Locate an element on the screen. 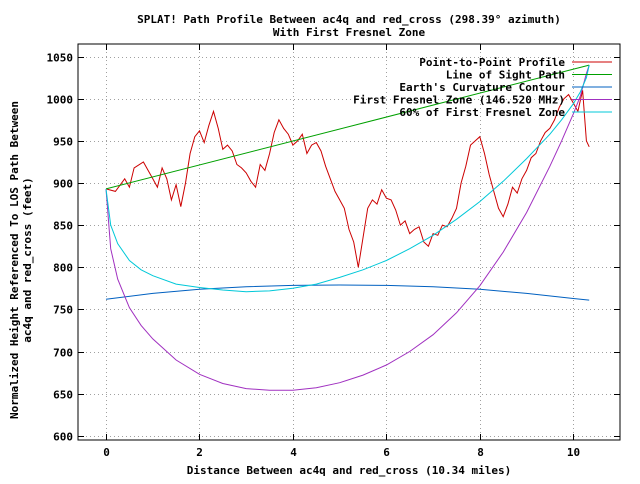 Image resolution: width=640 pixels, height=484 pixels. x-tick-label: 8 is located at coordinates (480, 452).